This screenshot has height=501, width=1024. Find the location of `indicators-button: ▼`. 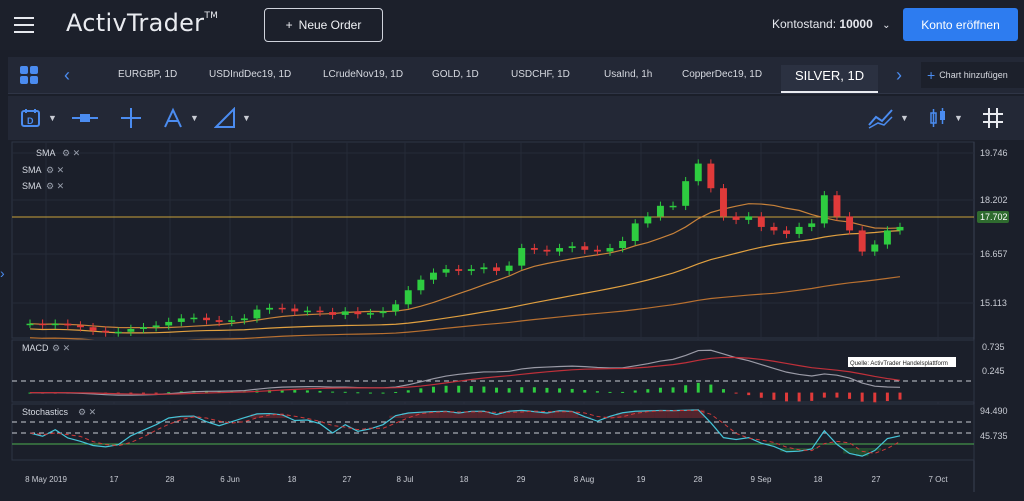

indicators-button: ▼ is located at coordinates (888, 118).